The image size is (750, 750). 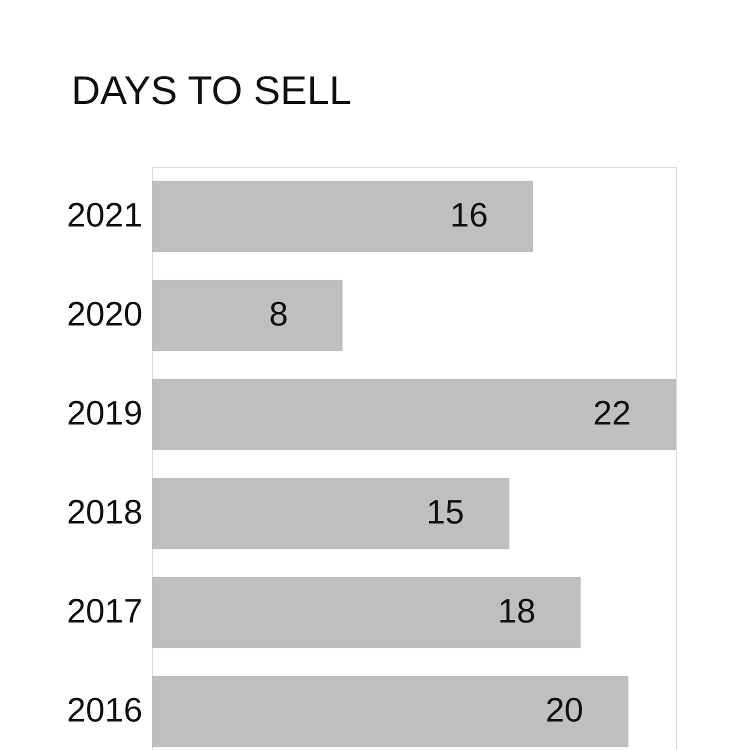 I want to click on data-label: 15, so click(x=445, y=513).